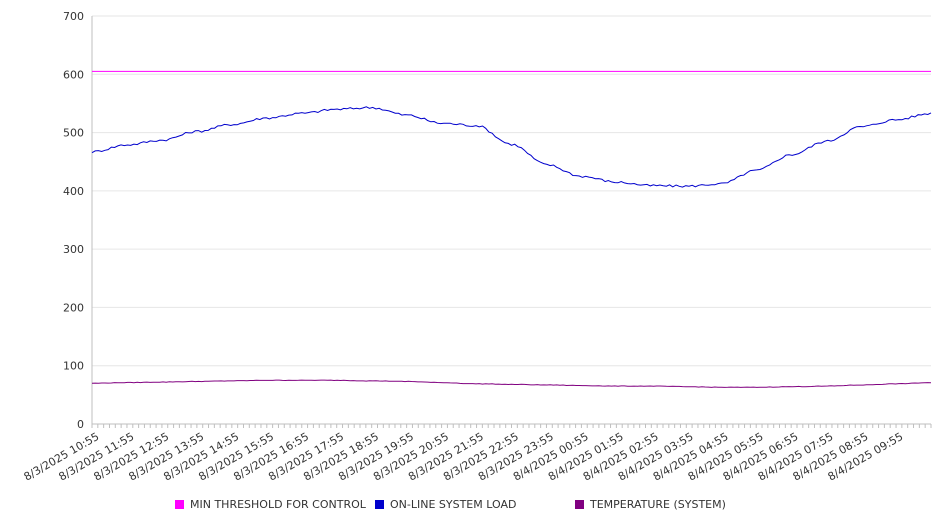 The width and height of the screenshot is (946, 526). What do you see at coordinates (658, 504) in the screenshot?
I see `legend-label-temperature: TEMPERATURE (SYSTEM)` at bounding box center [658, 504].